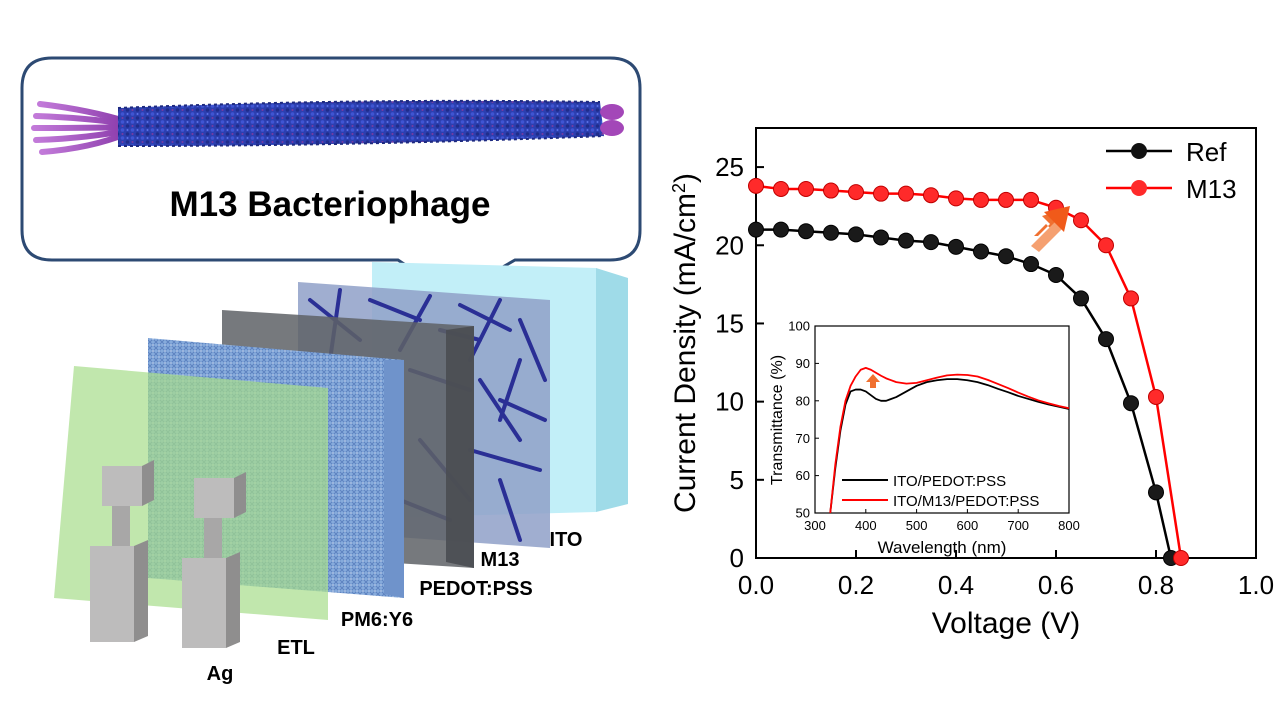 The height and width of the screenshot is (719, 1280). What do you see at coordinates (729, 245) in the screenshot?
I see `jv-y-tick-label: 20` at bounding box center [729, 245].